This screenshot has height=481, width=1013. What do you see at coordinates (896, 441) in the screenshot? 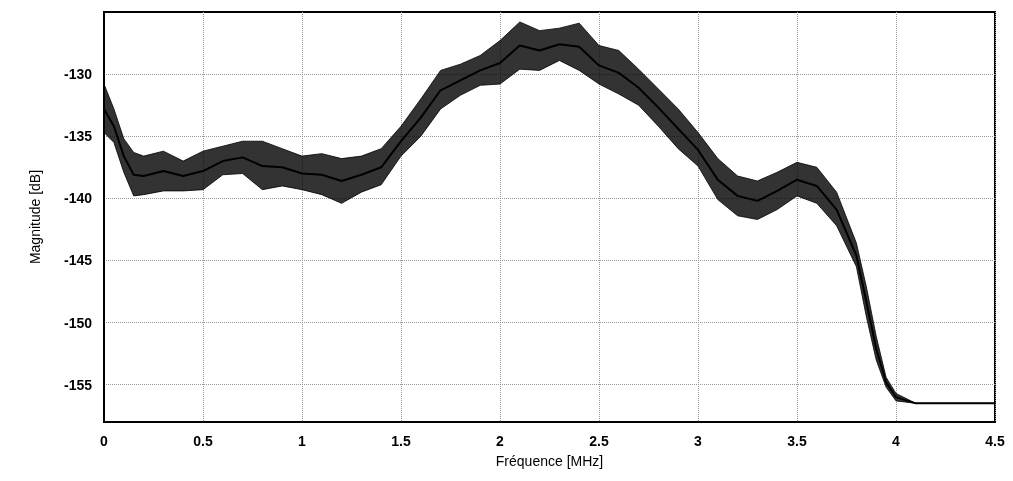
I see `x-tick-label: 4` at bounding box center [896, 441].